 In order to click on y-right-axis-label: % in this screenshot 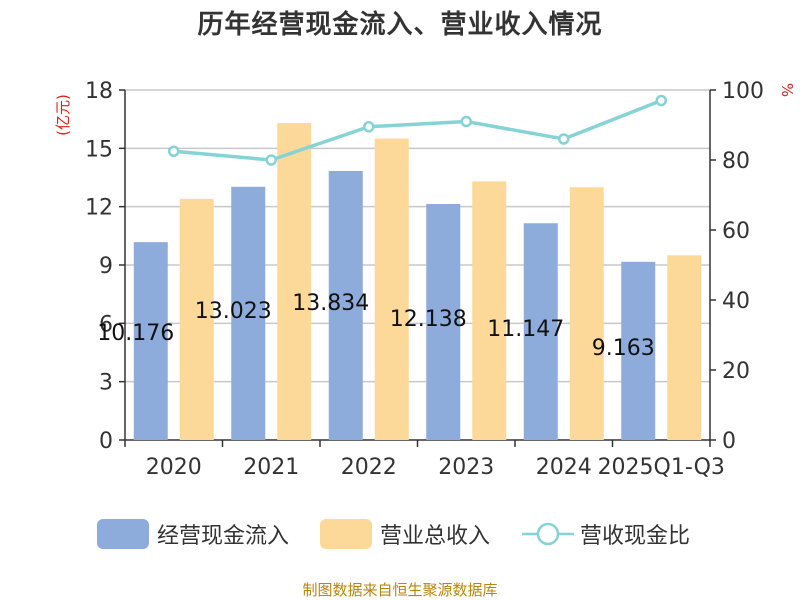, I will do `click(787, 90)`.